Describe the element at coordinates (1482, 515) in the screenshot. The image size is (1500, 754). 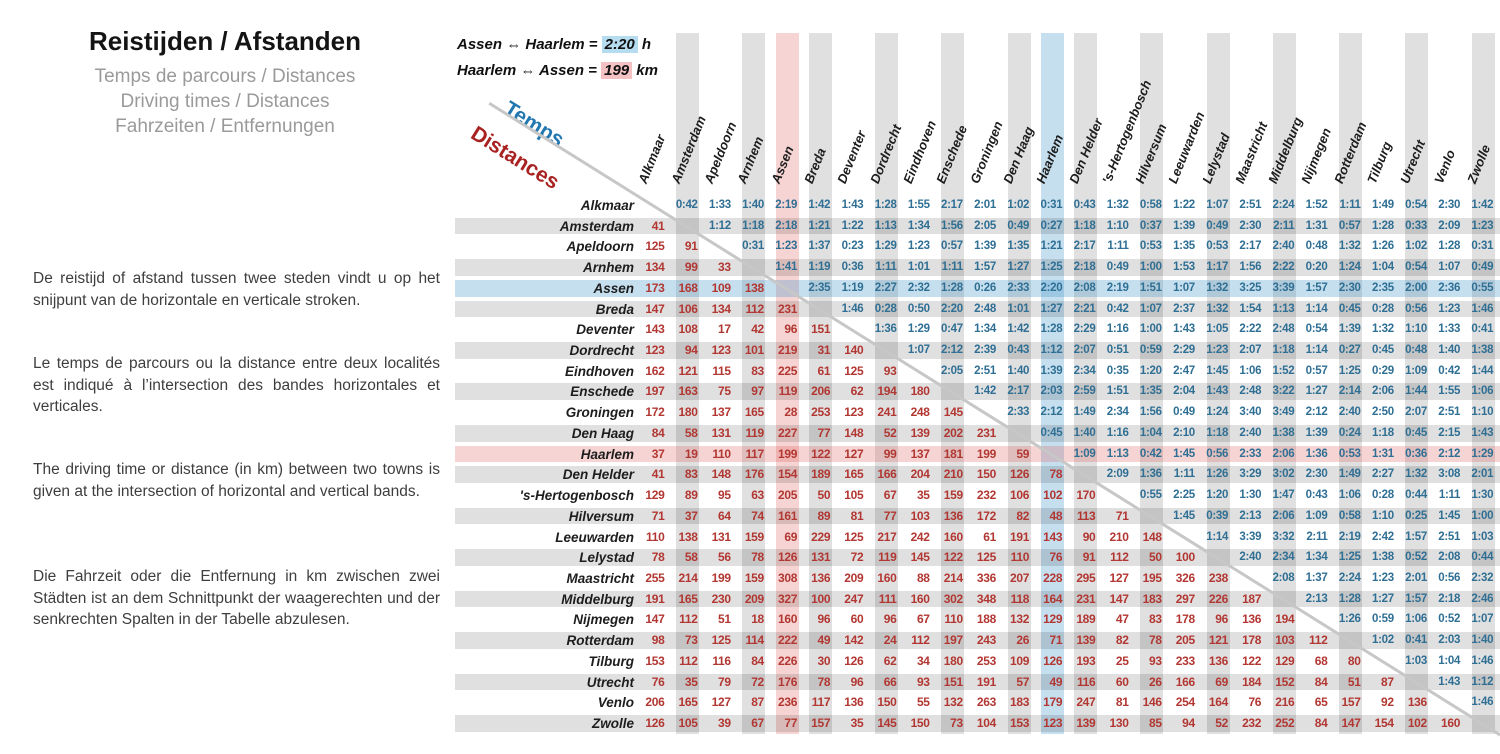
I see `matrix-cell: 1:00` at that location.